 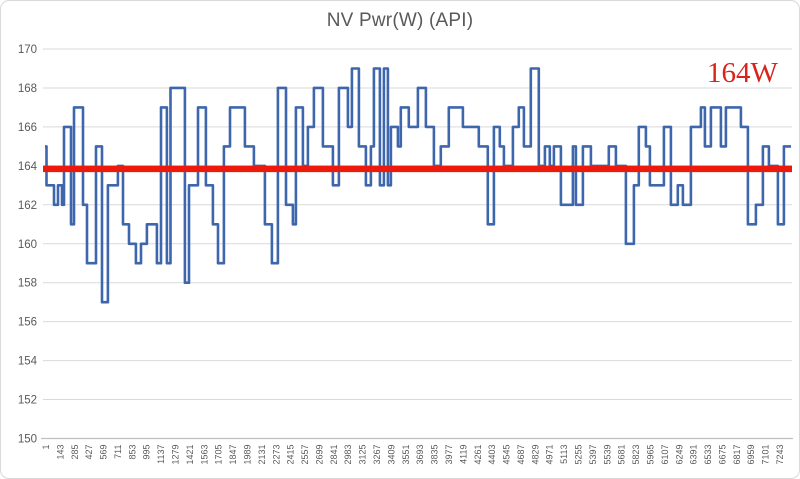 I want to click on x-axis-tick-label: 6249, so click(x=679, y=455).